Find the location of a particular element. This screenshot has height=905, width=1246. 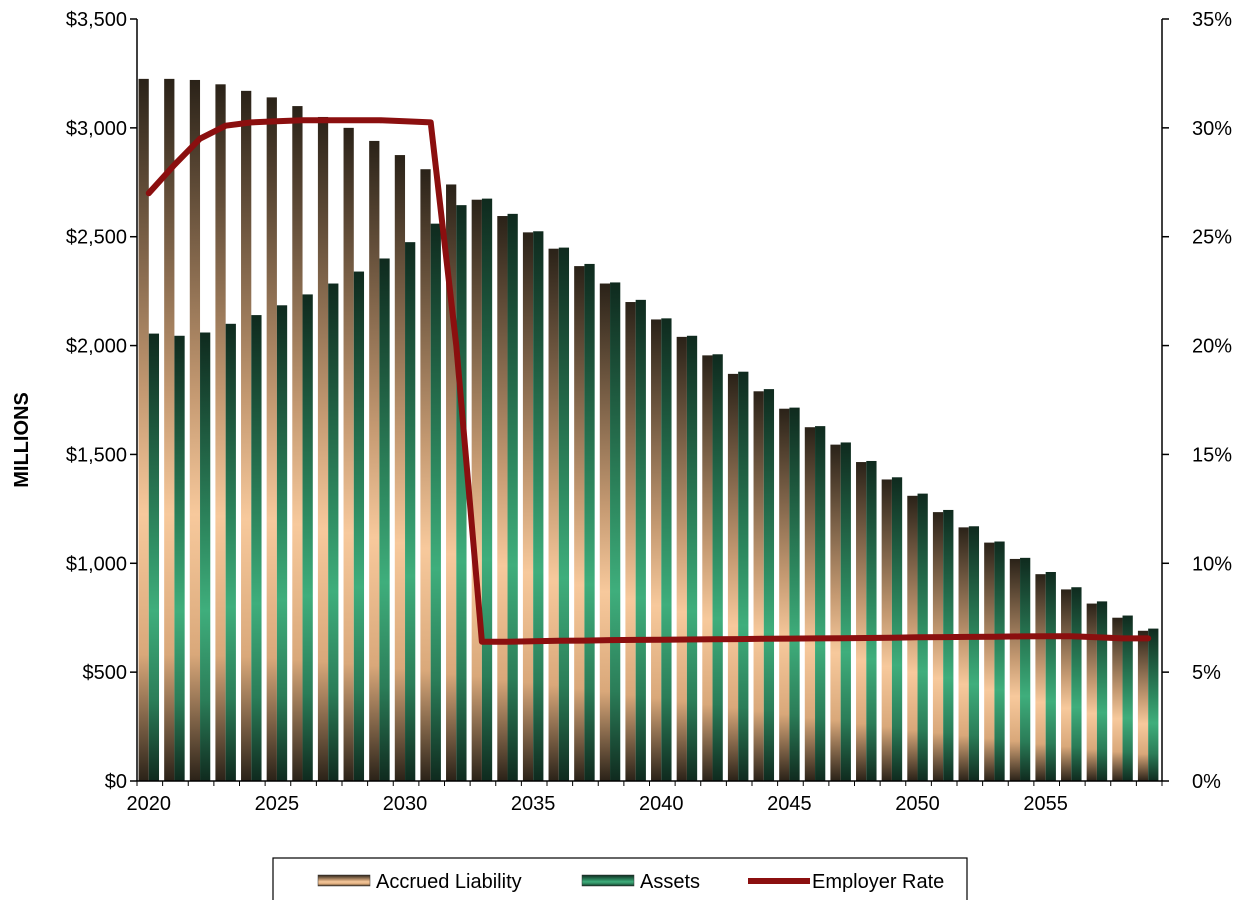

legend-label-employer-rate: Employer Rate is located at coordinates (878, 882).